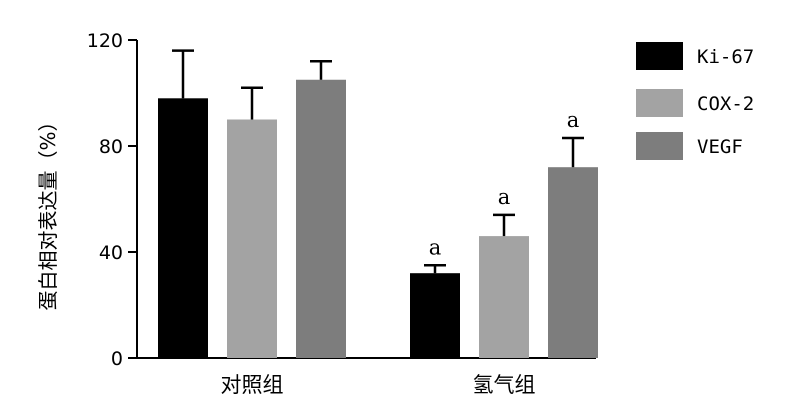 This screenshot has width=800, height=407. Describe the element at coordinates (720, 147) in the screenshot. I see `legend-label: VEGF` at that location.